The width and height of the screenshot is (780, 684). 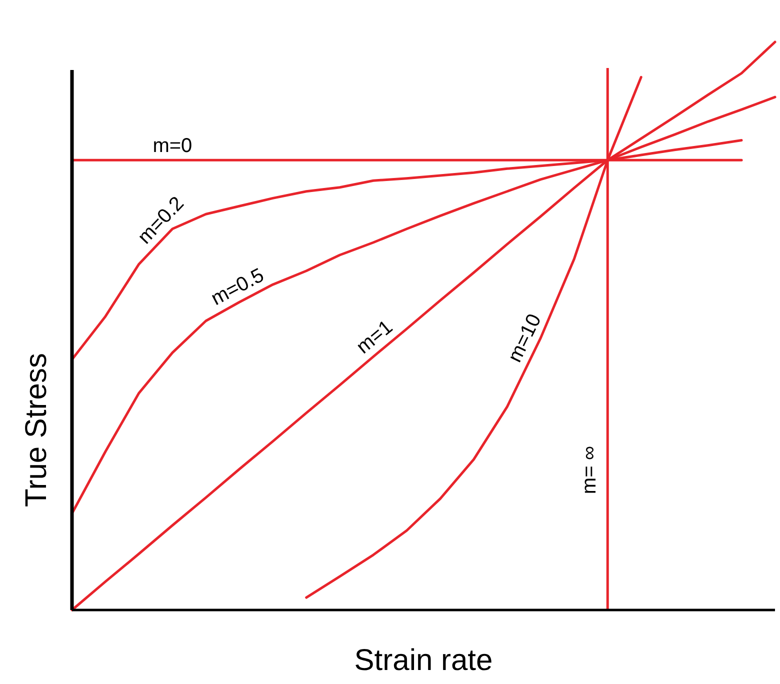 I want to click on series-label: m=0, so click(x=172, y=146).